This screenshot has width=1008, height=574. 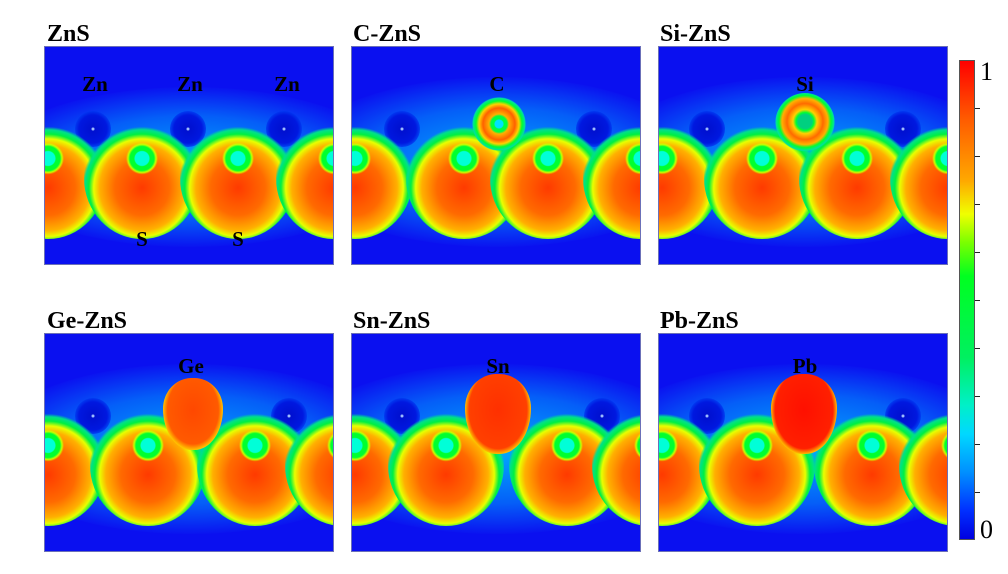 What do you see at coordinates (805, 84) in the screenshot?
I see `atom-label-dopant: Si` at bounding box center [805, 84].